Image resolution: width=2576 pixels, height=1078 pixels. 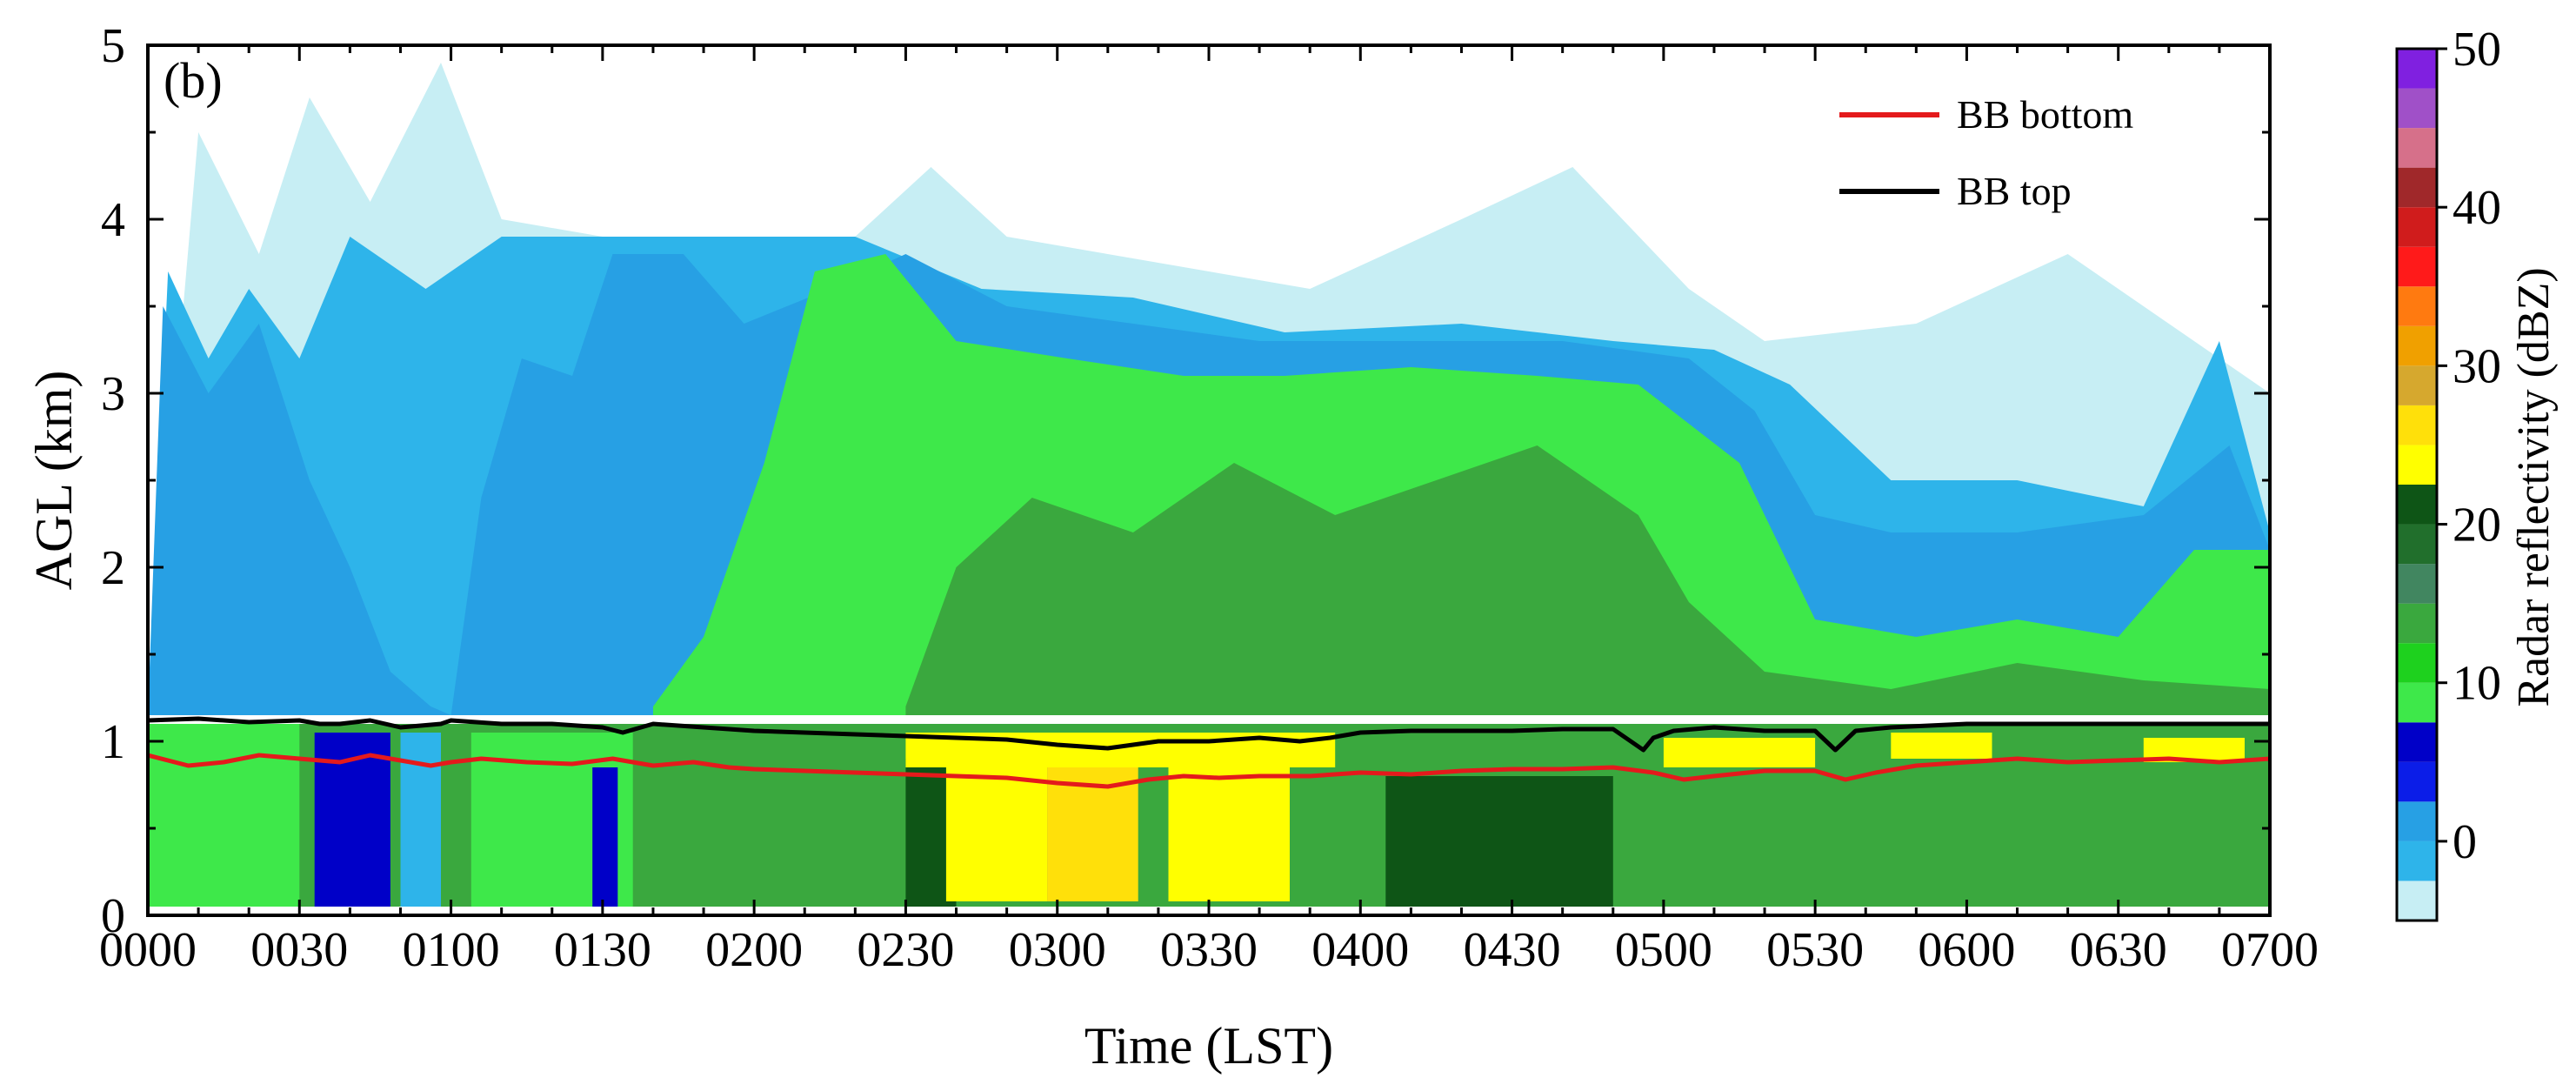 I want to click on colorbar-tick-label: 40, so click(x=2477, y=208).